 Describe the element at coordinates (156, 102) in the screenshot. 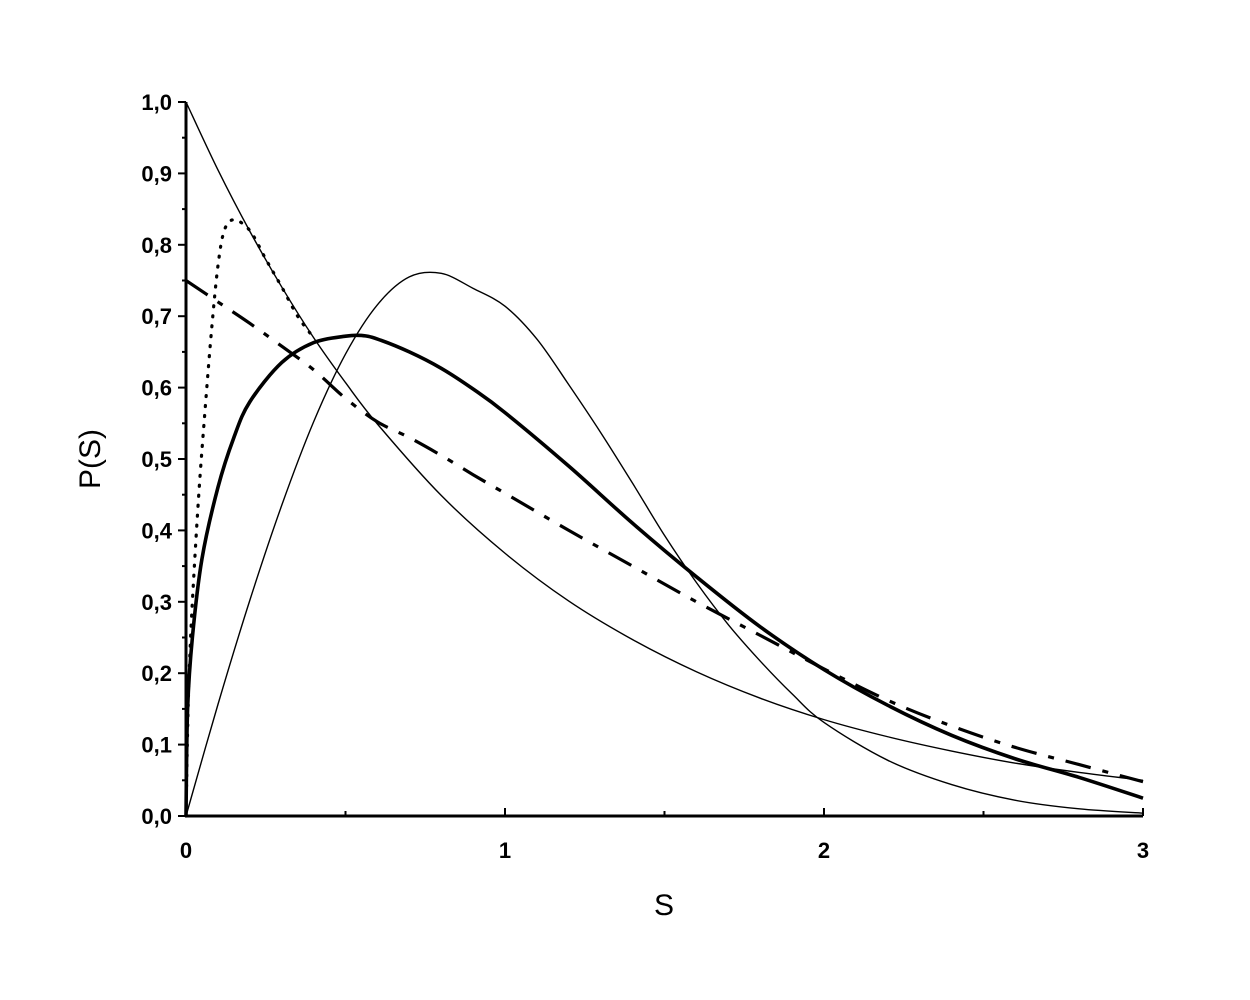

I see `y-tick-label: 1,0` at that location.